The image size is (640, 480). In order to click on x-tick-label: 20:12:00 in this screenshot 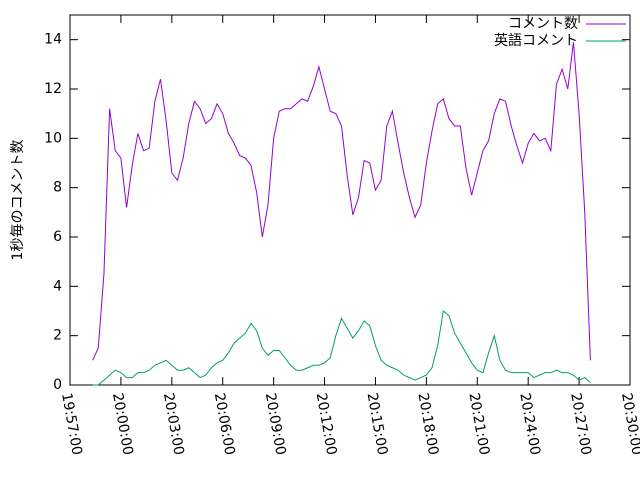, I will do `click(326, 424)`.